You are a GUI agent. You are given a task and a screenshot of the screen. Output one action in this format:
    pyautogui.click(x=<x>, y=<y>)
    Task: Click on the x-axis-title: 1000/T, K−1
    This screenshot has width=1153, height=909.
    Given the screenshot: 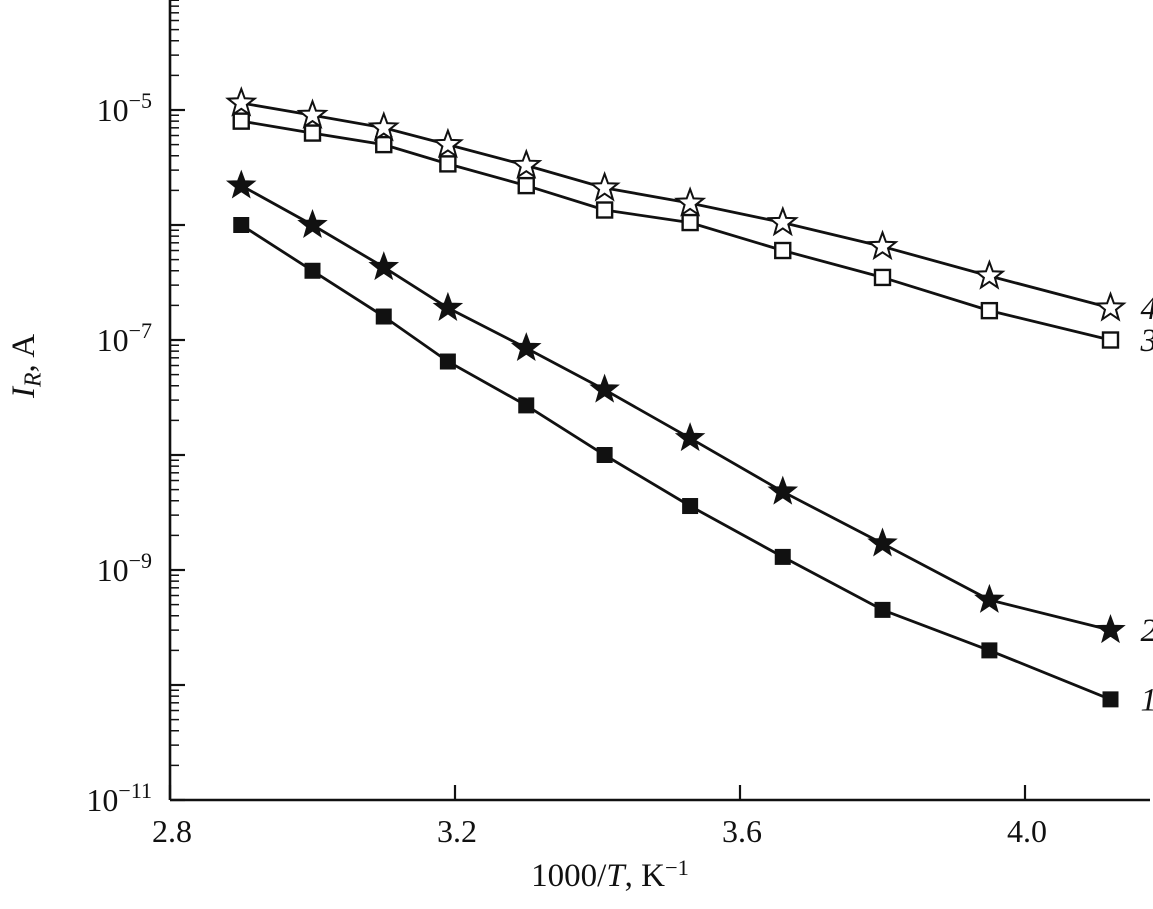 What is the action you would take?
    pyautogui.click(x=610, y=875)
    